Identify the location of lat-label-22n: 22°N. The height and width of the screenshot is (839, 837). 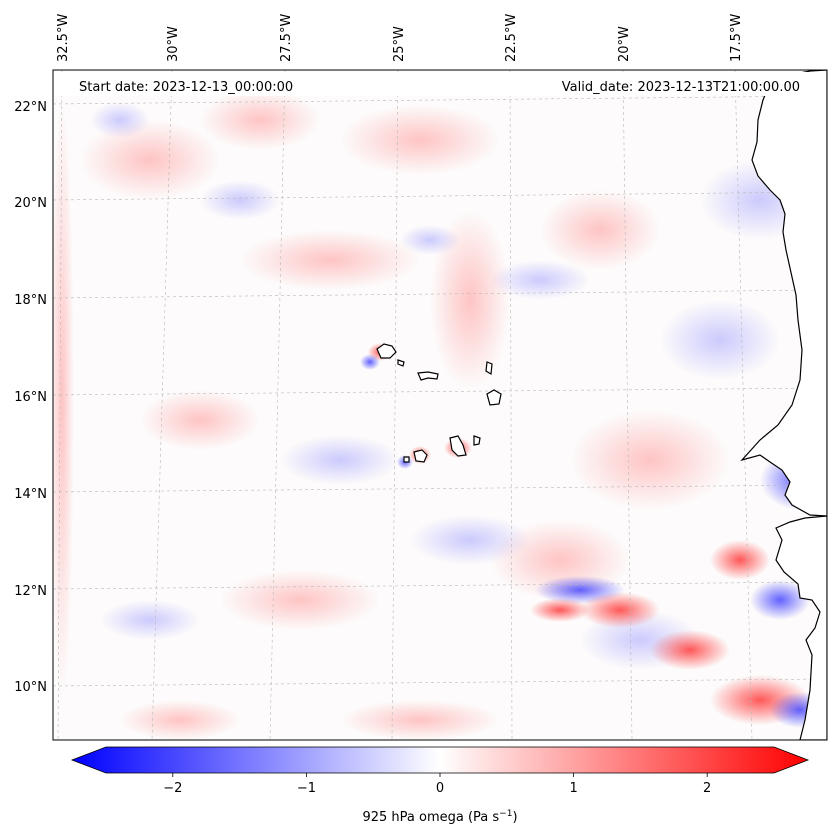
(30, 107).